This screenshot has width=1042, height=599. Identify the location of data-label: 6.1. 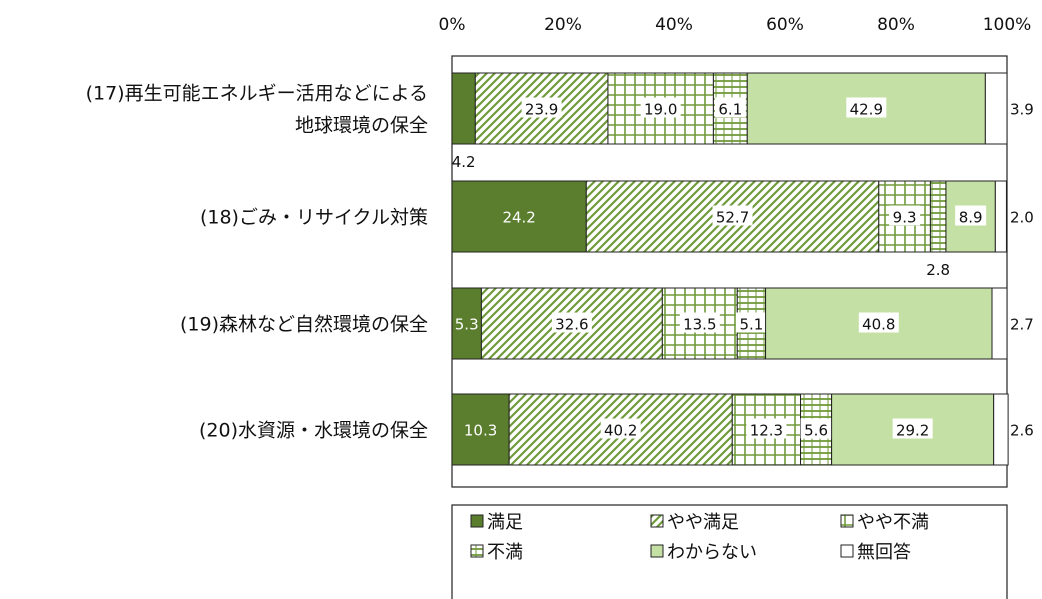
(730, 110).